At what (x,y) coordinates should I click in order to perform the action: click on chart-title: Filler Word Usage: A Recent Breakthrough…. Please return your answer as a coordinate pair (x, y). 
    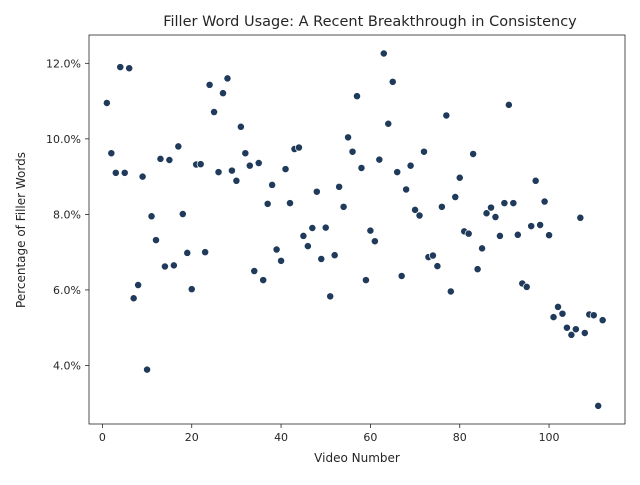
    Looking at the image, I should click on (370, 22).